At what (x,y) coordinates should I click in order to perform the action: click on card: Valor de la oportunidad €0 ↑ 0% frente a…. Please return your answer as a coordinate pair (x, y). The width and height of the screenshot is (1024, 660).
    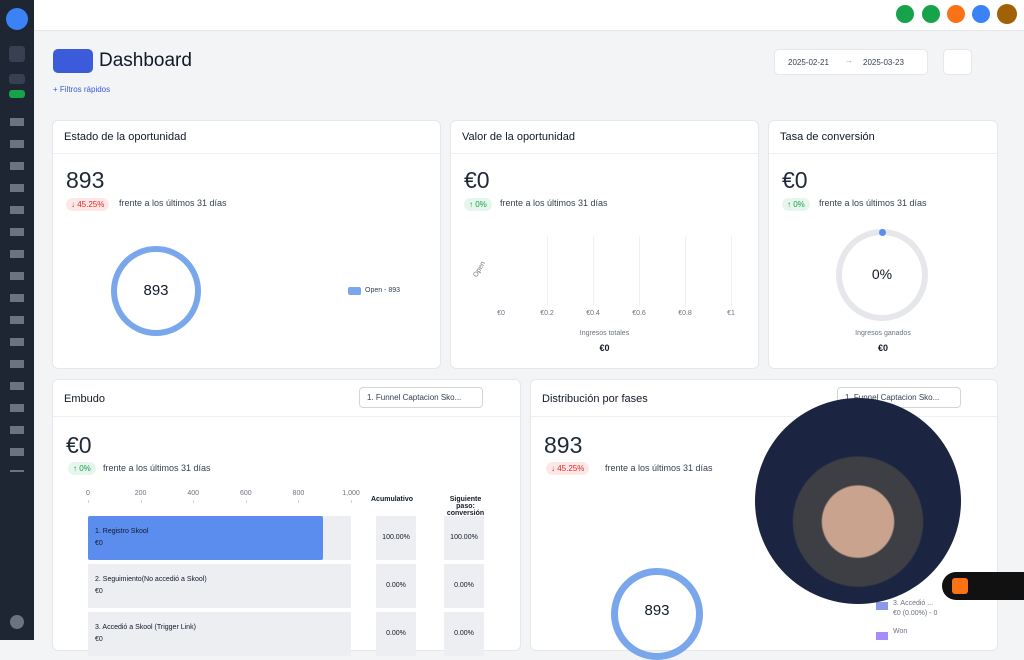
    Looking at the image, I should click on (604, 244).